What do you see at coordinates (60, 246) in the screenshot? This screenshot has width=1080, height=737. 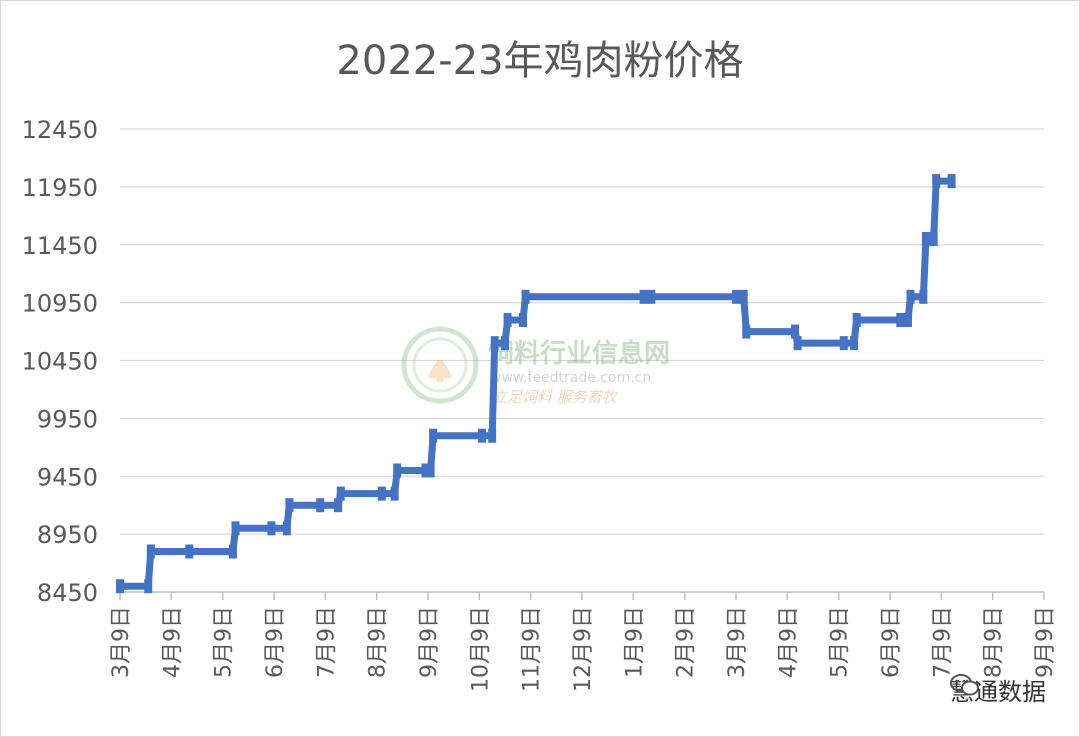 I see `y-tick-label: 11450` at bounding box center [60, 246].